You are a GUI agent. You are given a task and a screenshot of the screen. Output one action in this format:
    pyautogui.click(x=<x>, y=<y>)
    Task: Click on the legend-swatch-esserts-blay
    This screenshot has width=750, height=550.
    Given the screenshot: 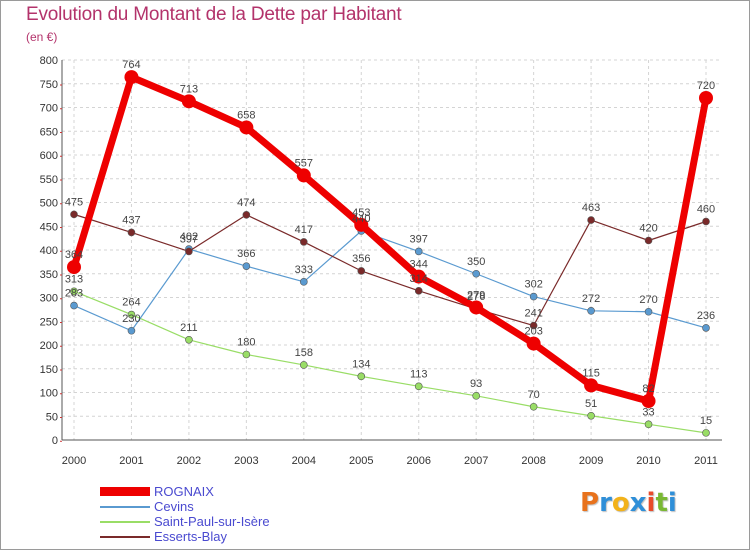 What is the action you would take?
    pyautogui.click(x=125, y=537)
    